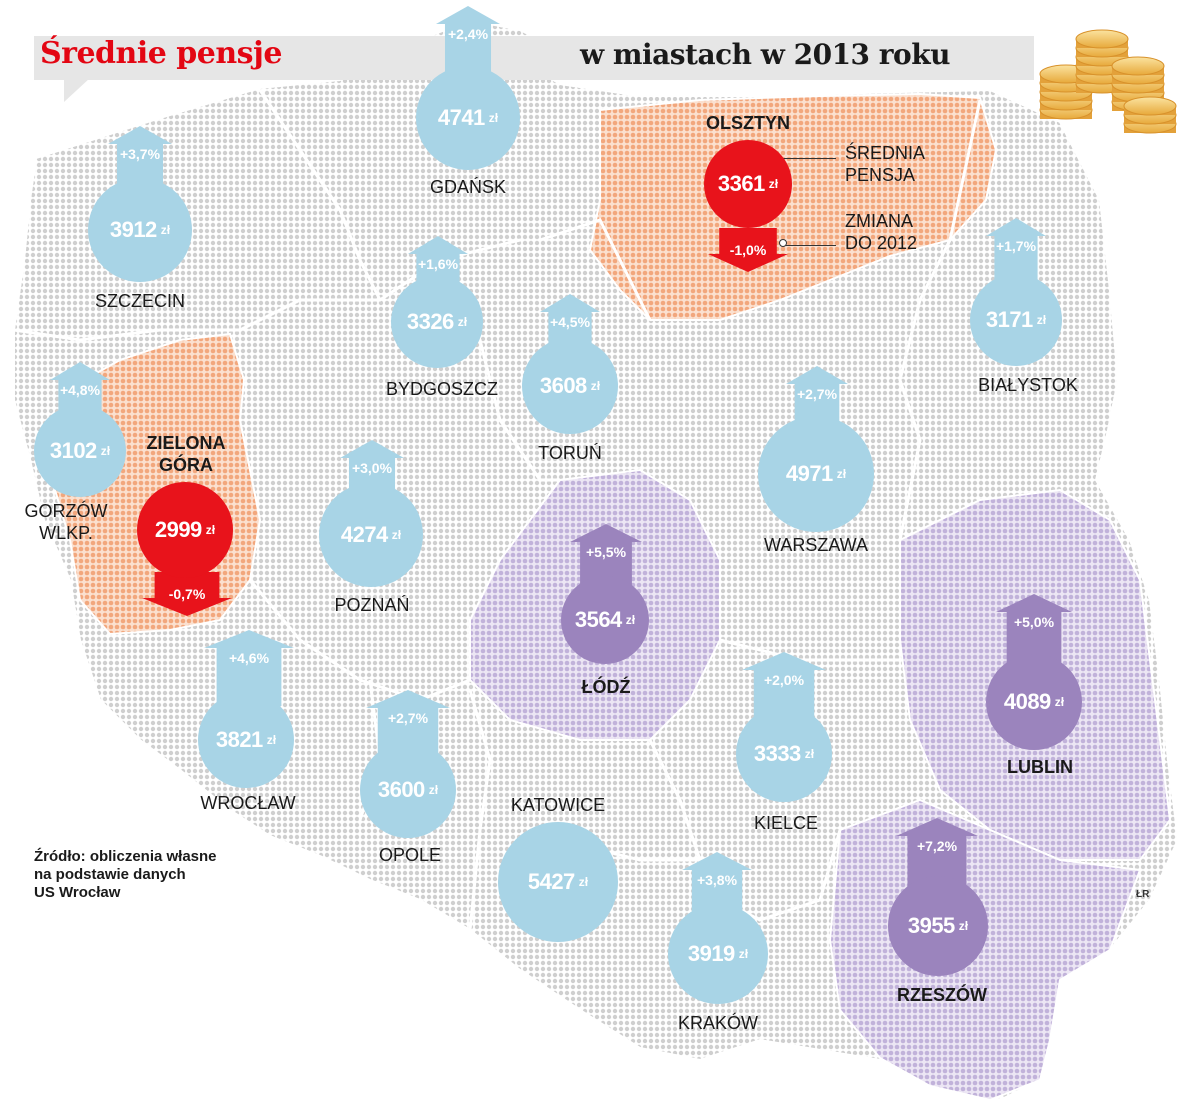  Describe the element at coordinates (606, 552) in the screenshot. I see `change-label: +5,5%` at that location.